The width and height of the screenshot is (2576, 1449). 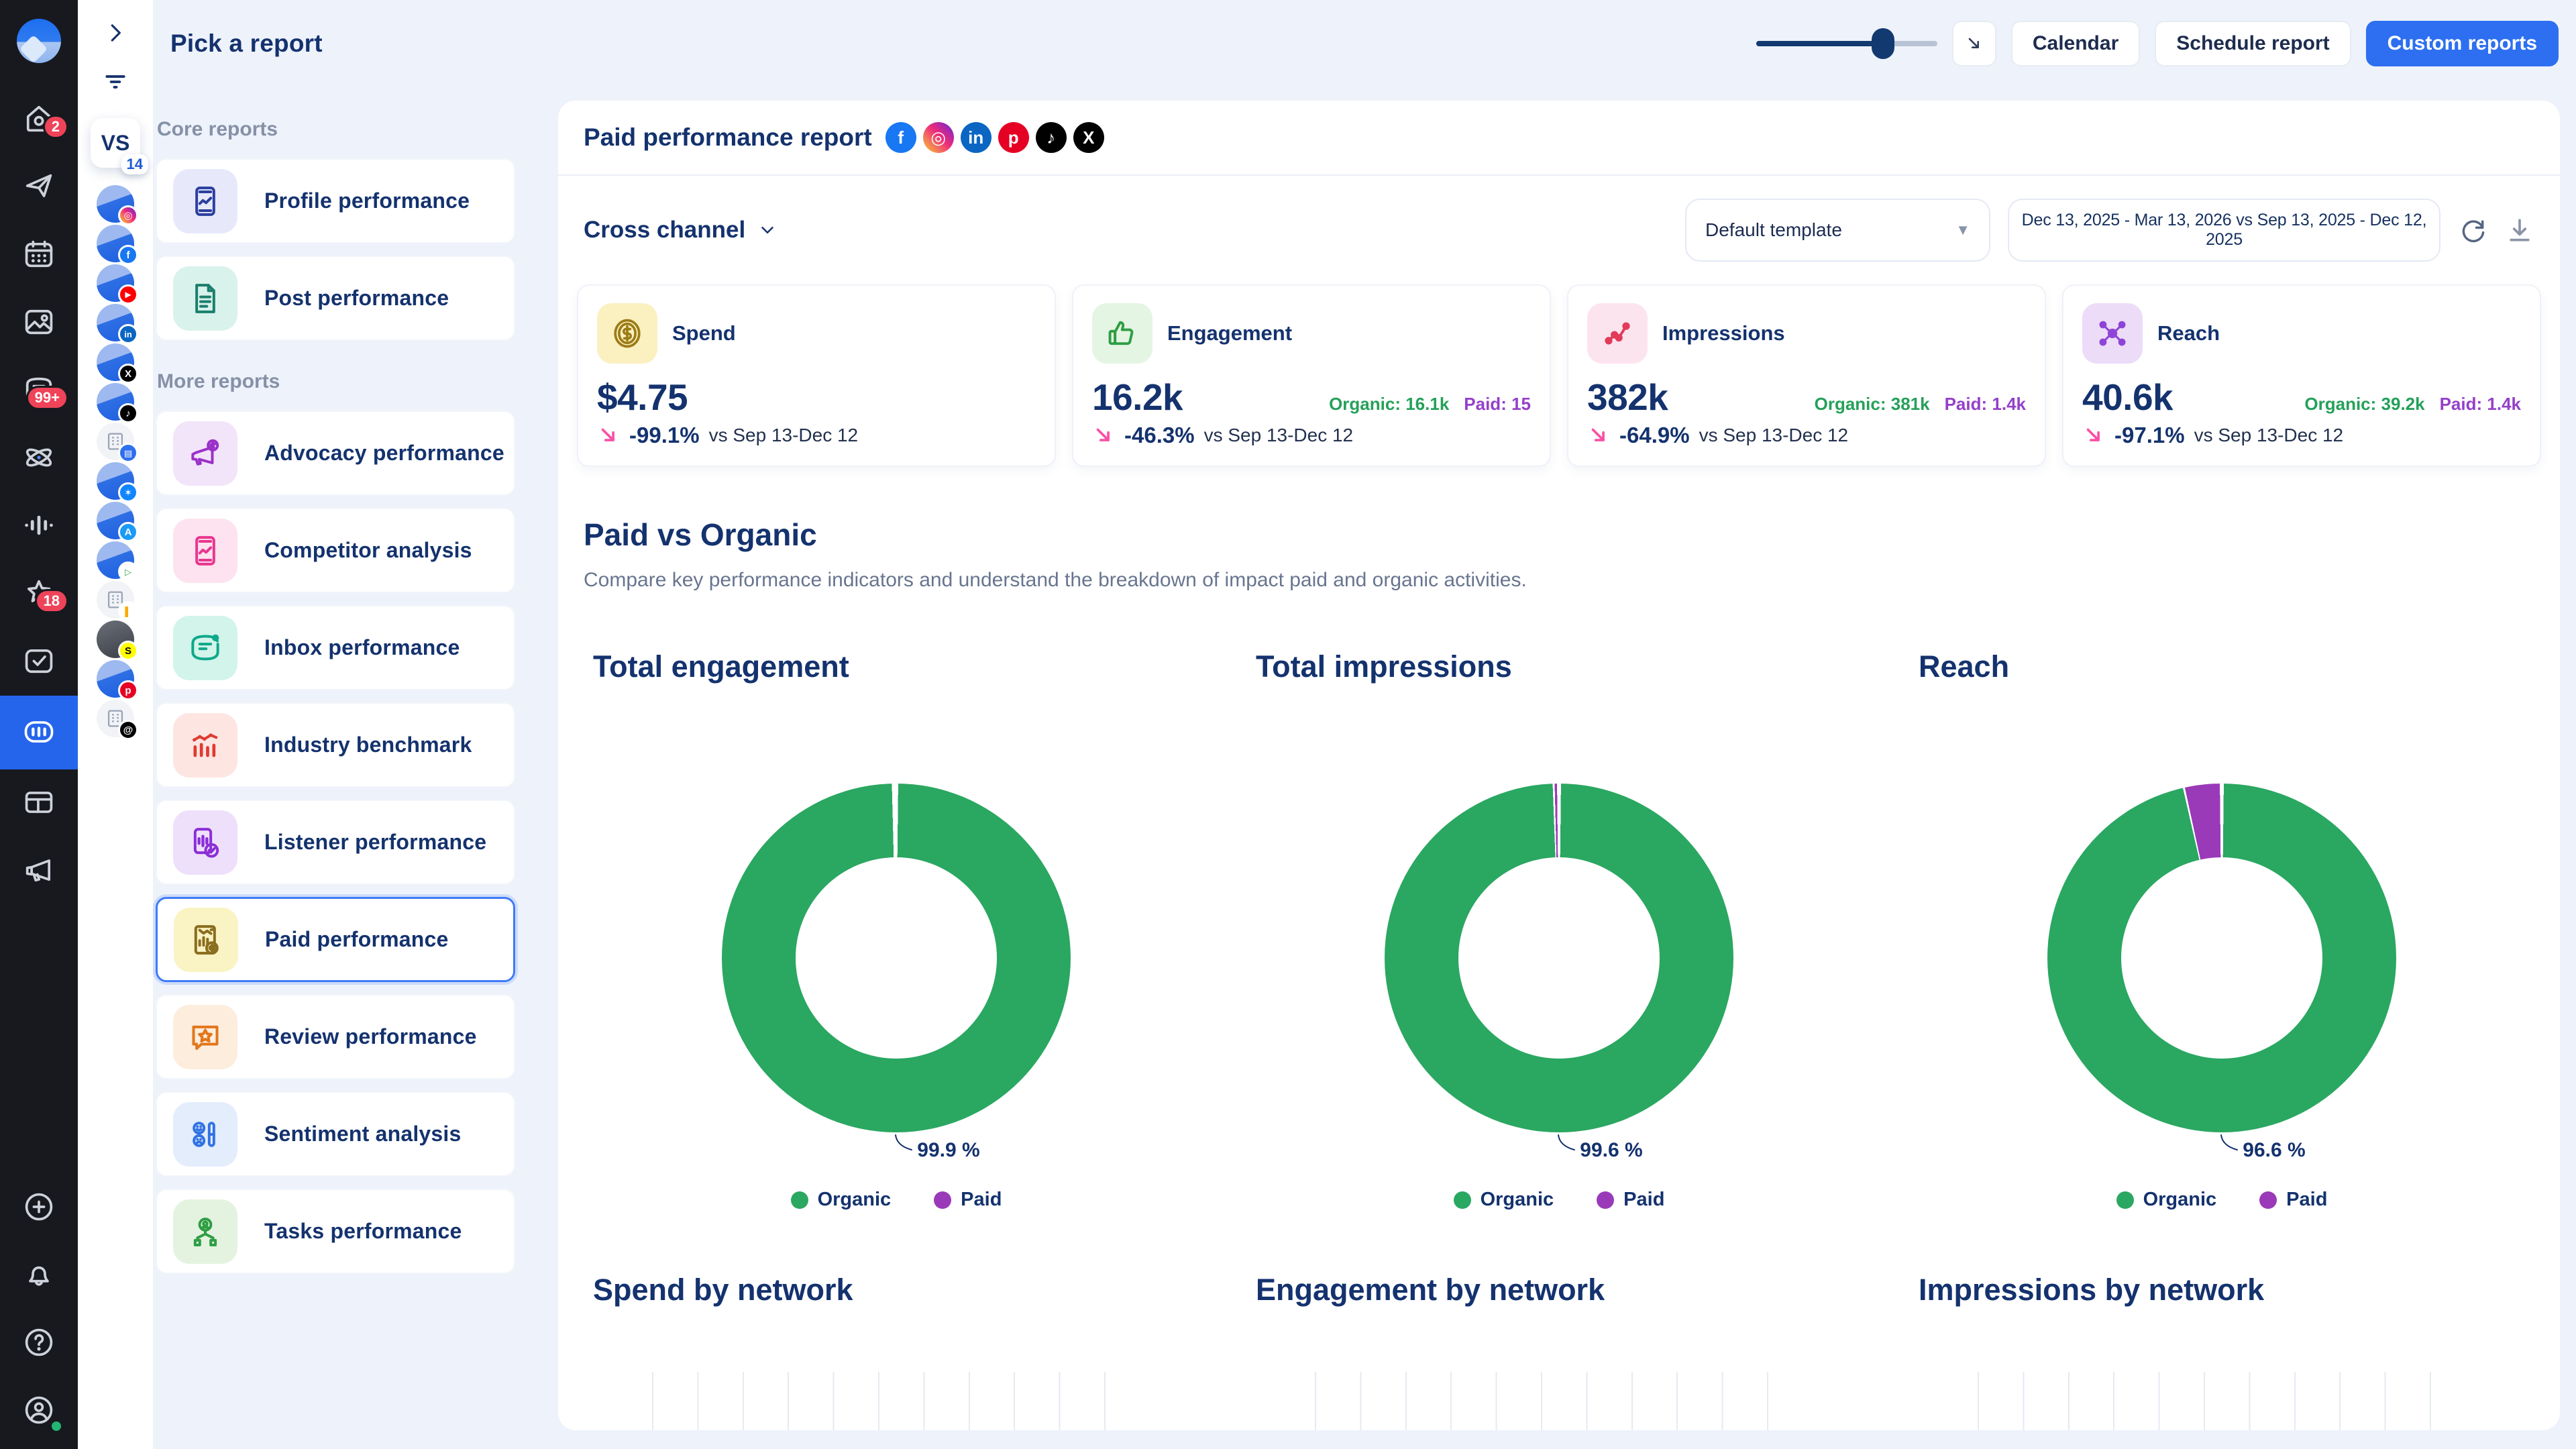 I want to click on sidebar-item-image, so click(x=39, y=323).